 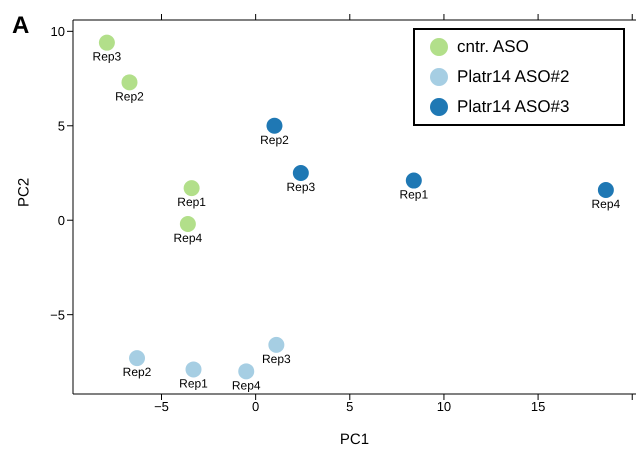 What do you see at coordinates (21, 26) in the screenshot?
I see `chart-title: A` at bounding box center [21, 26].